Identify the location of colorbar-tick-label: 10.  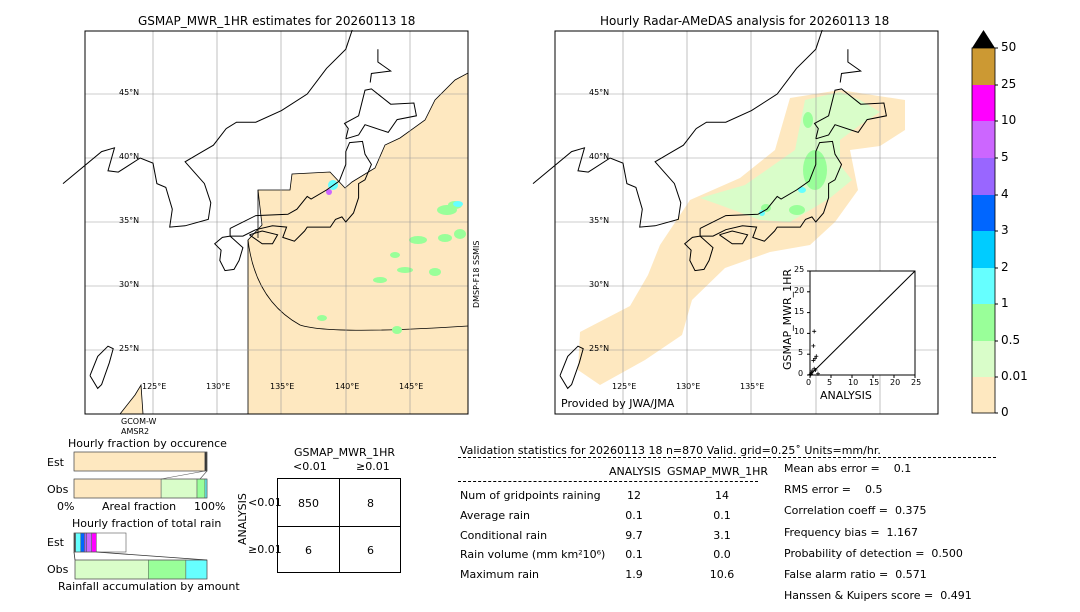
(1009, 120).